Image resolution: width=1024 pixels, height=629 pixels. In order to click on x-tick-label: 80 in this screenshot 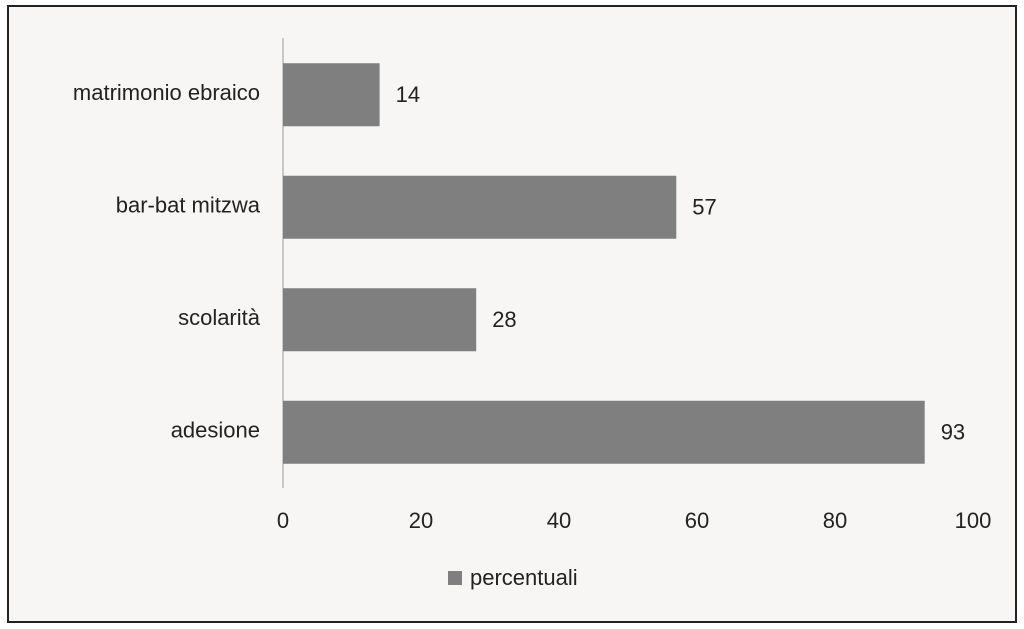, I will do `click(835, 520)`.